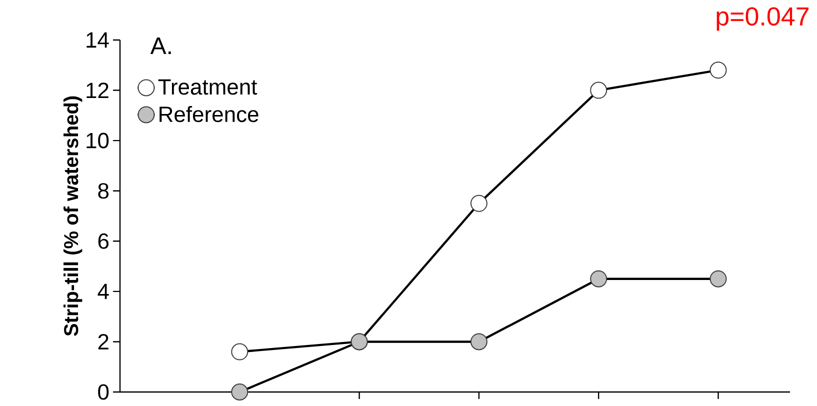 This screenshot has height=406, width=817. What do you see at coordinates (97, 90) in the screenshot?
I see `y-tick-label: 12` at bounding box center [97, 90].